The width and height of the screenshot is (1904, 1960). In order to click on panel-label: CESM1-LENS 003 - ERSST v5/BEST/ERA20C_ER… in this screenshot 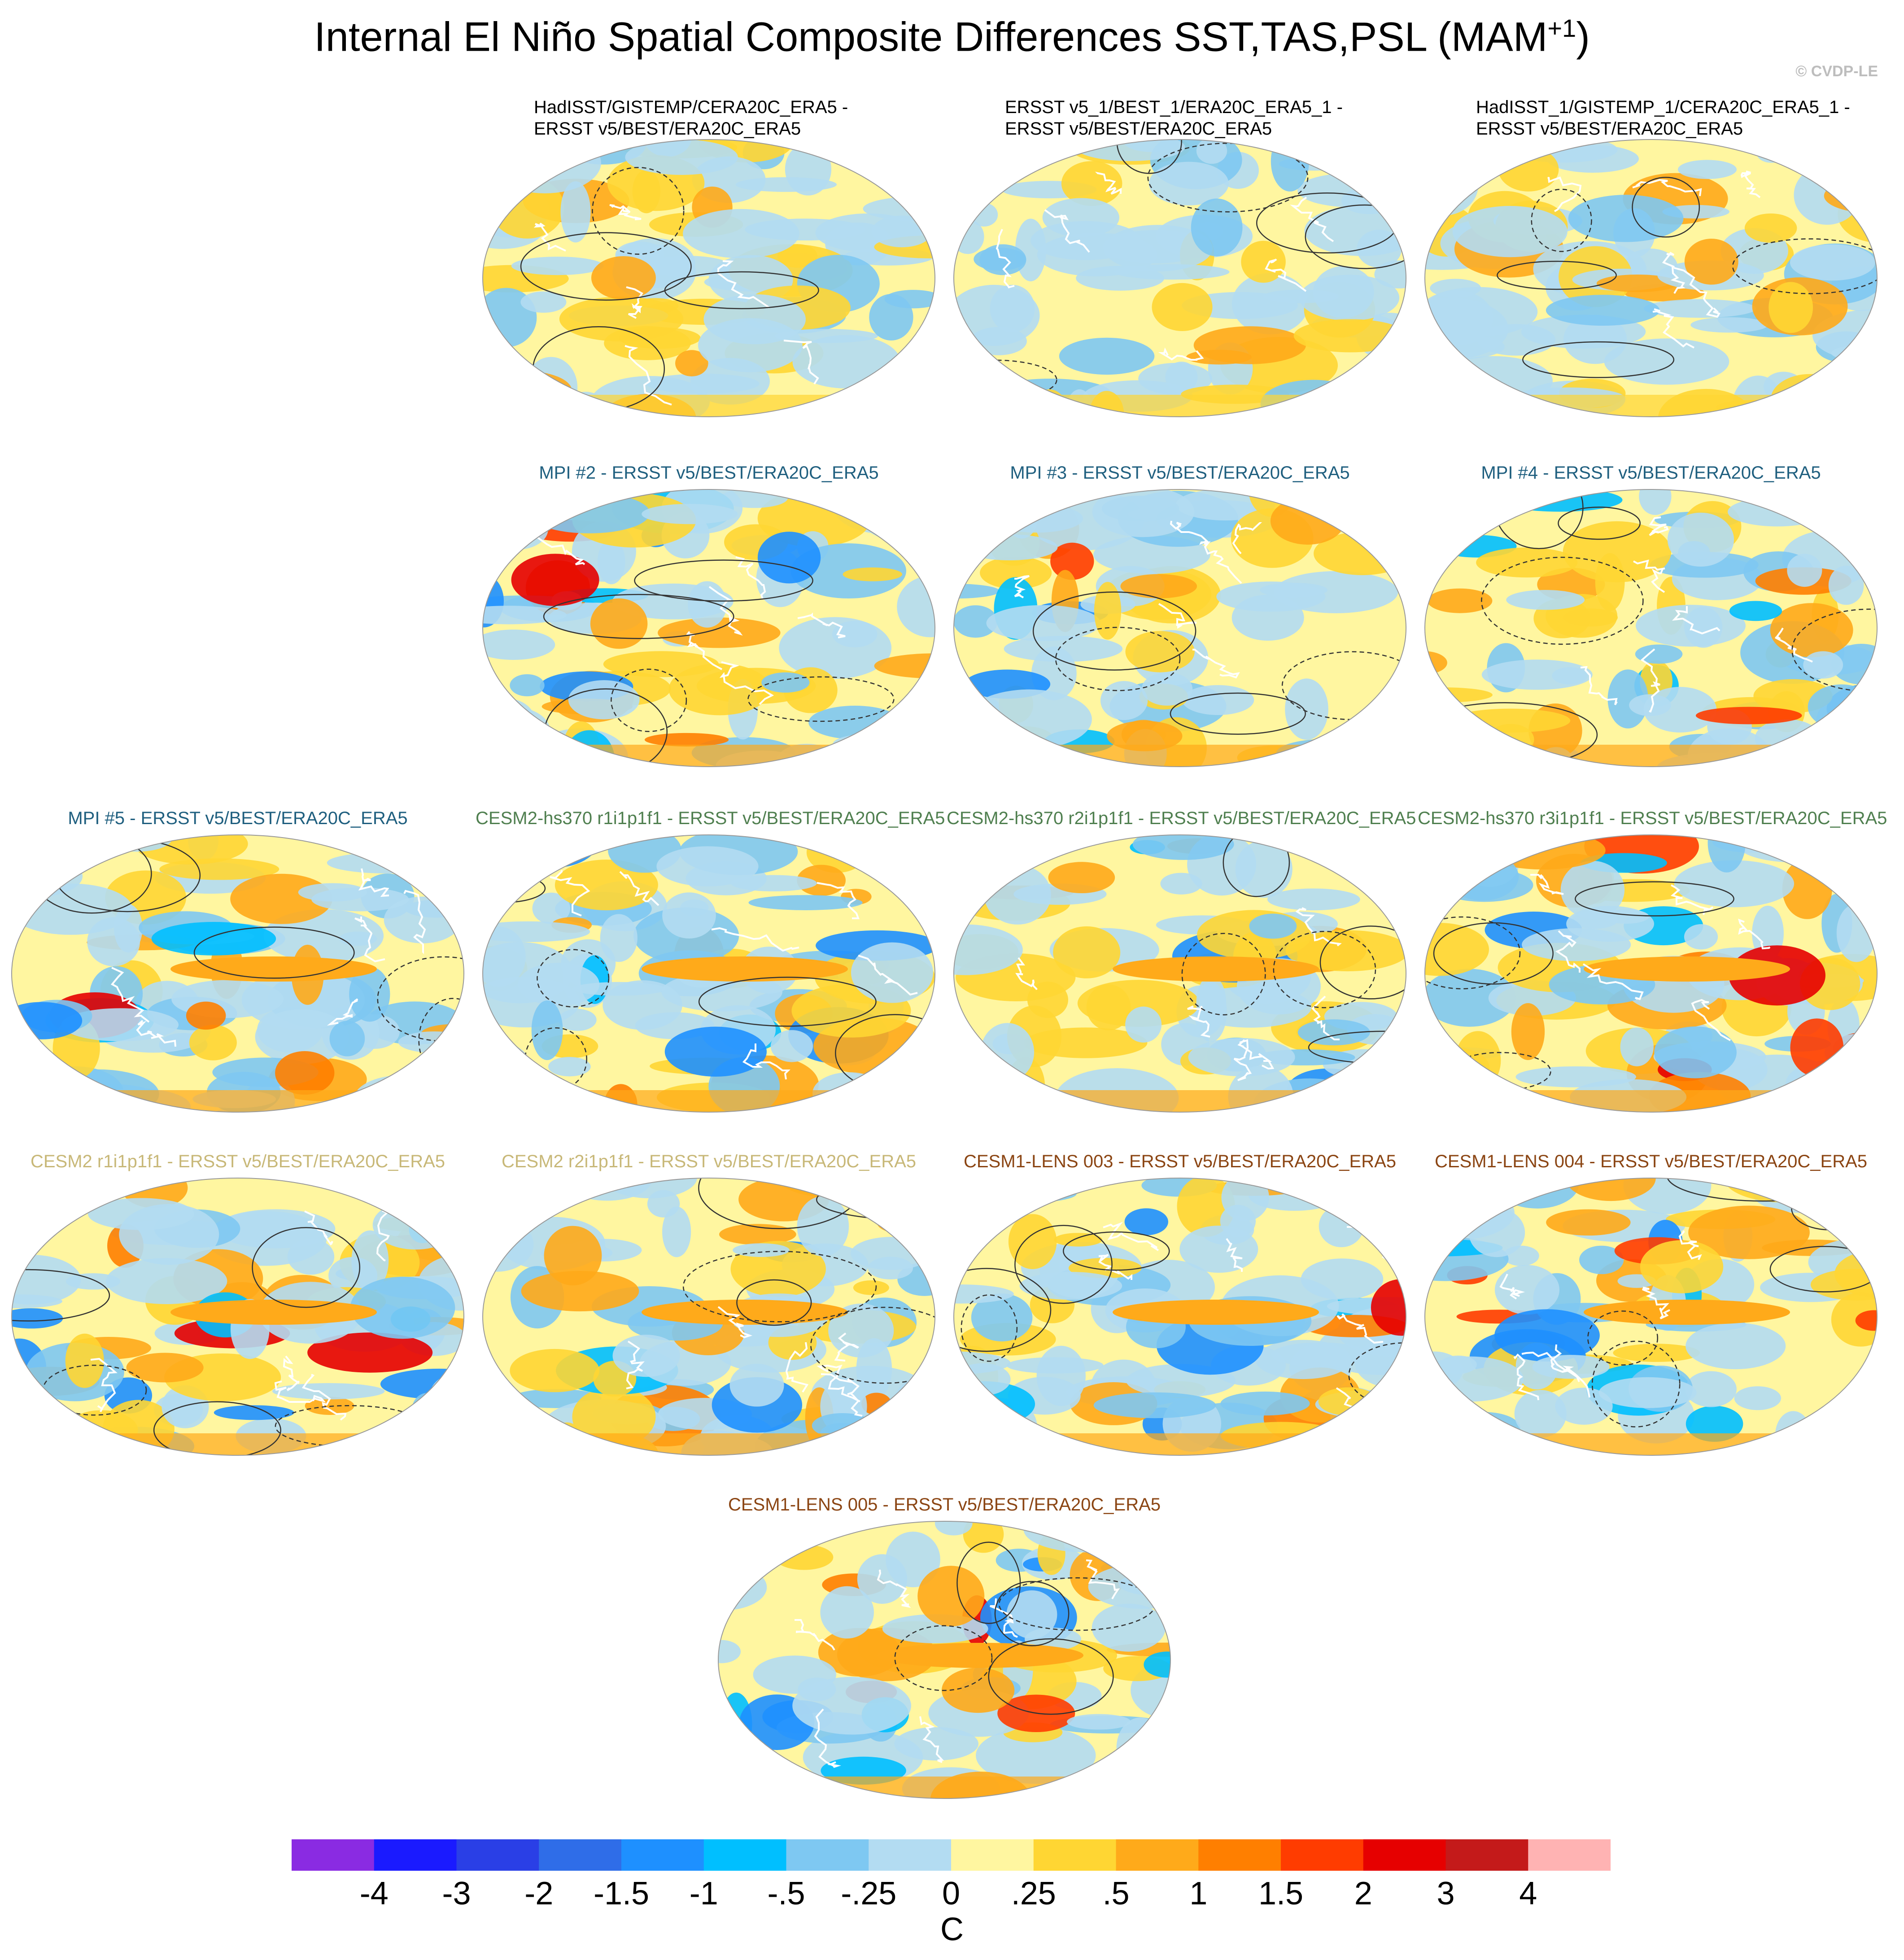, I will do `click(1180, 1162)`.